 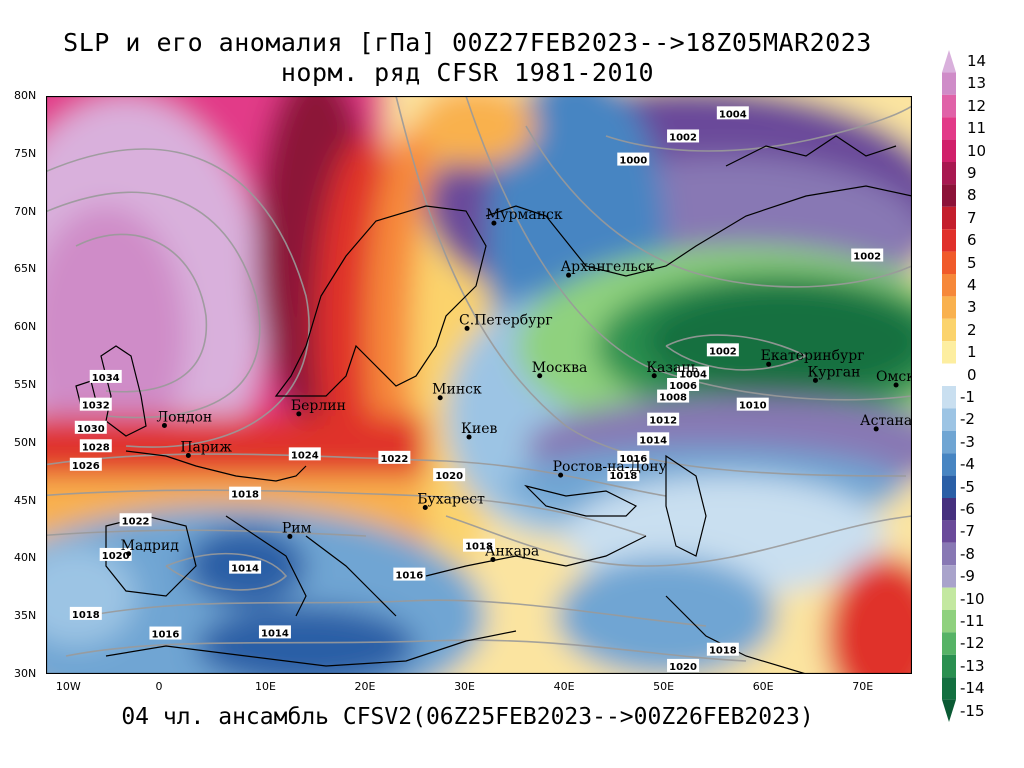 I want to click on city-marker: Рим, so click(x=297, y=529).